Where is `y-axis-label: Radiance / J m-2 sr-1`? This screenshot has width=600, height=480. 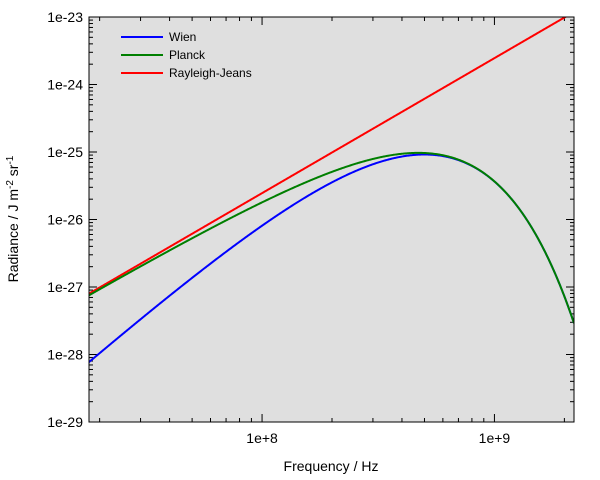 y-axis-label: Radiance / J m-2 sr-1 is located at coordinates (13, 218).